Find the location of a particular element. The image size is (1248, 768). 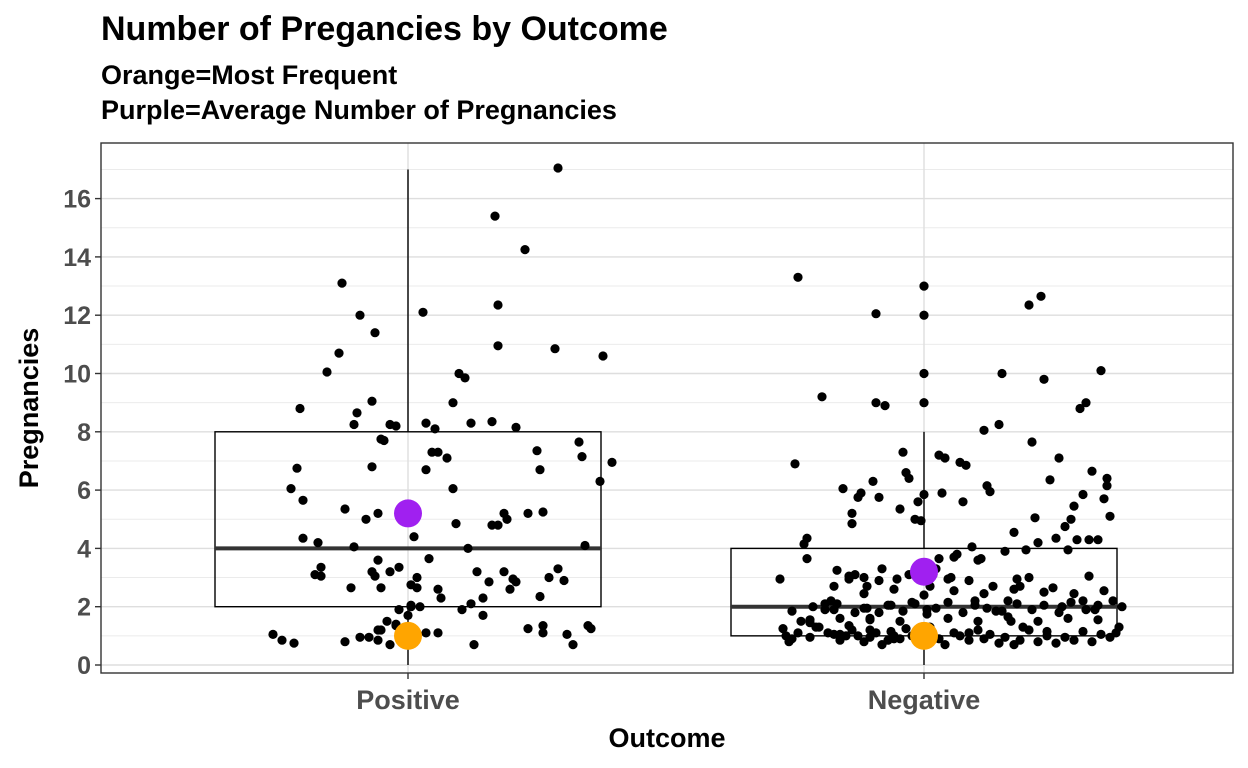

chart-subtitle-line-2: Purple=Average Number of Pregnancies is located at coordinates (359, 110).